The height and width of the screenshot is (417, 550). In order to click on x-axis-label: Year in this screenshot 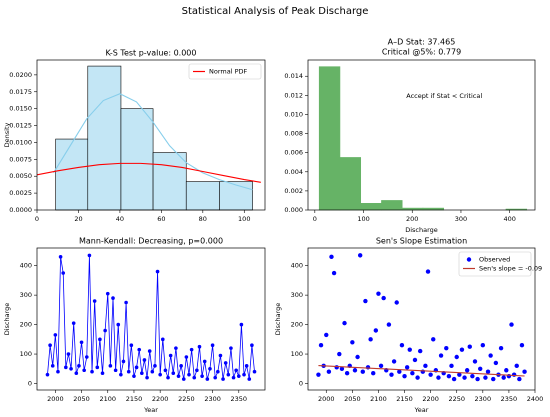, I will do `click(150, 410)`.